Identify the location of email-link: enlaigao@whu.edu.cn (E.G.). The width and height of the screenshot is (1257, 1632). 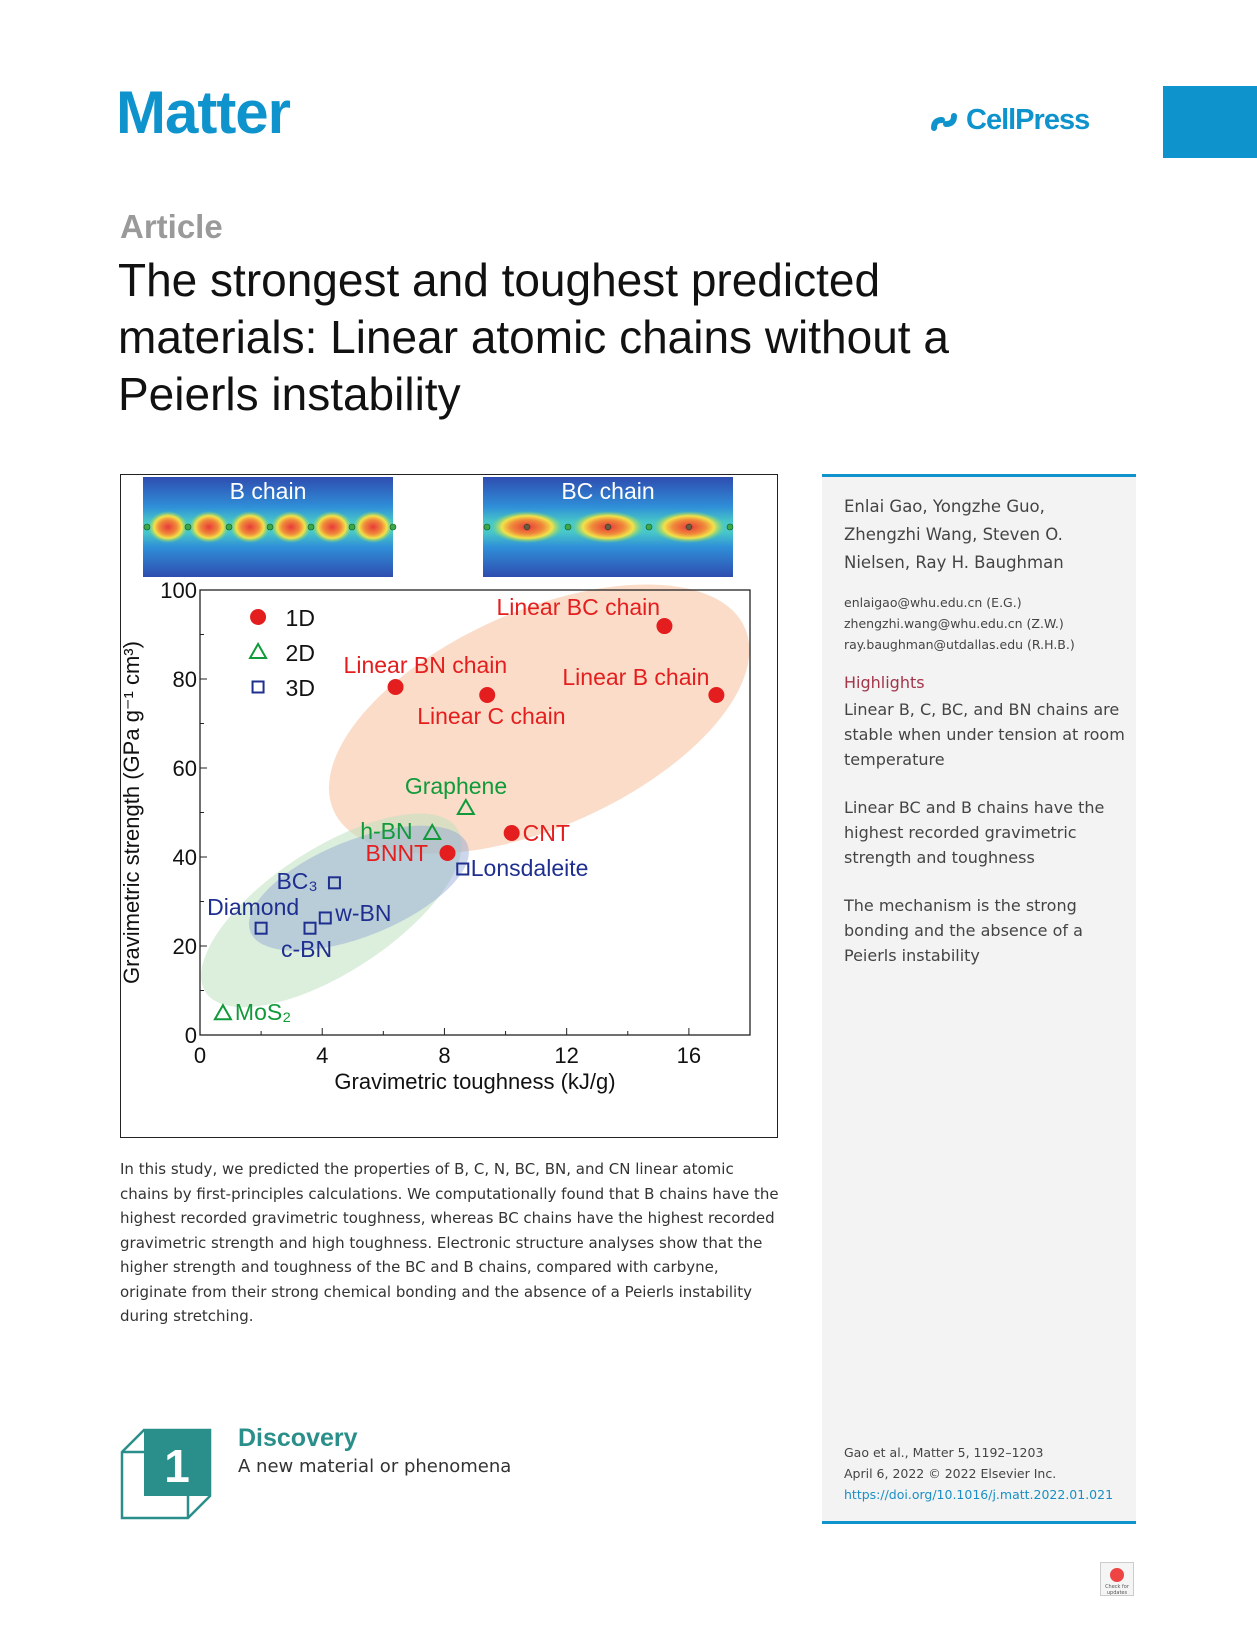
(933, 602).